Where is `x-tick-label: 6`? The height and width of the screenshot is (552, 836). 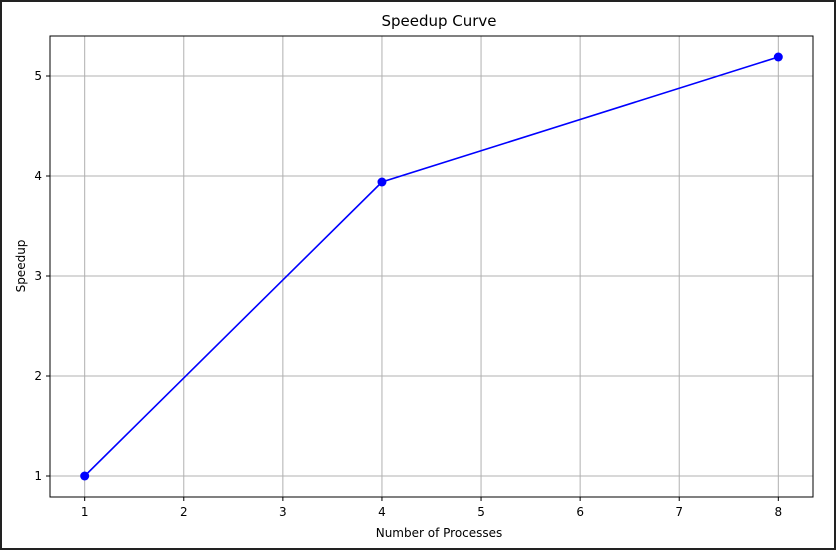 x-tick-label: 6 is located at coordinates (580, 512).